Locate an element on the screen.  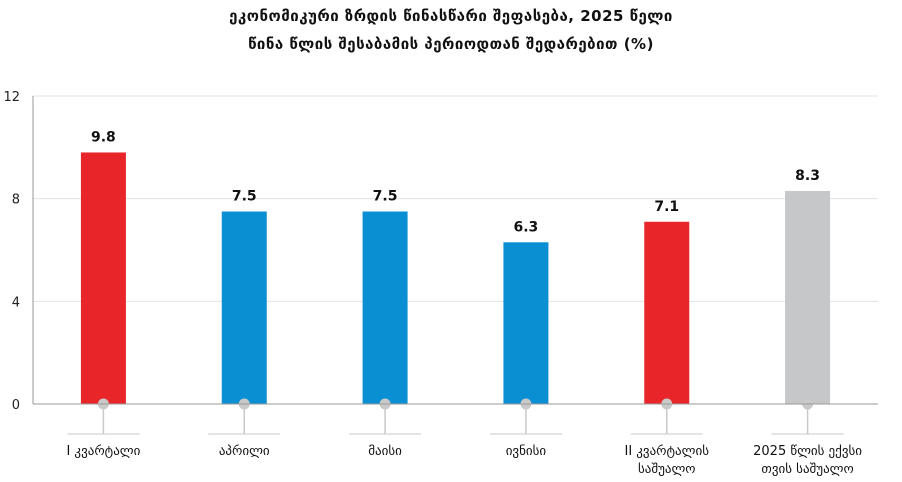
x-tick-label: მაისი is located at coordinates (385, 451).